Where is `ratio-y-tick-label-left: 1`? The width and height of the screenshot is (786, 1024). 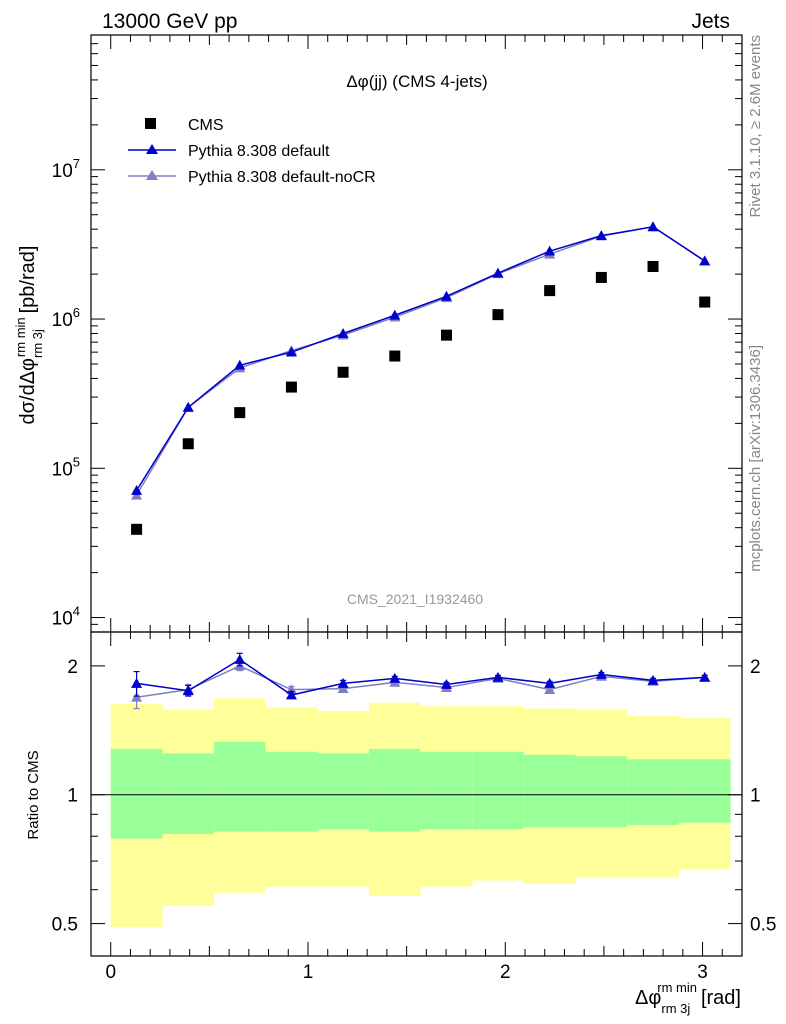 ratio-y-tick-label-left: 1 is located at coordinates (72, 796).